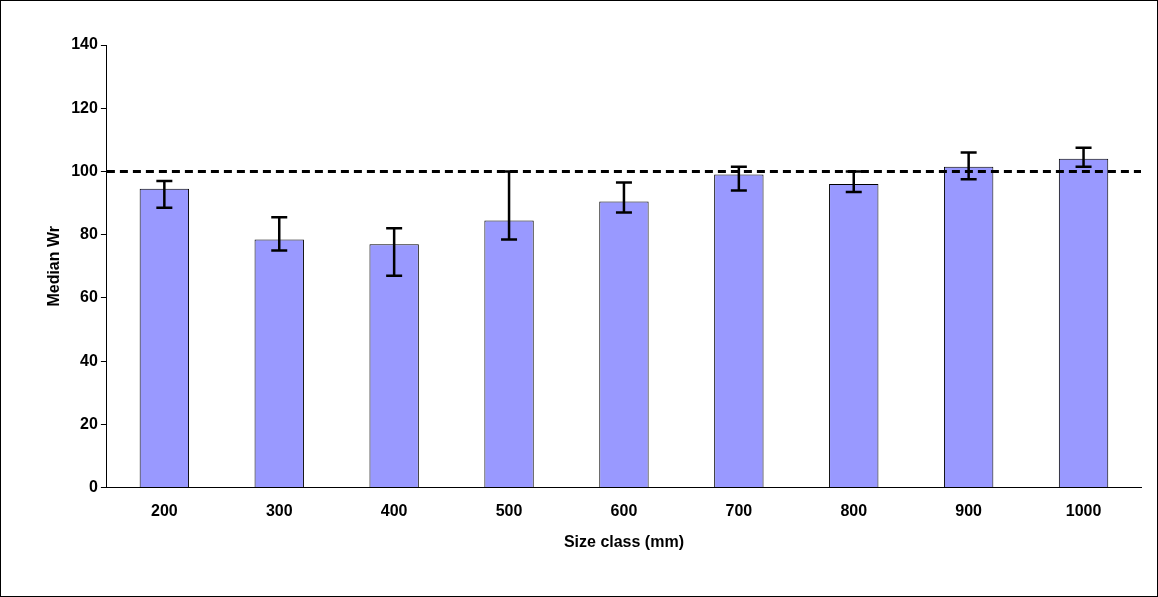 Image resolution: width=1158 pixels, height=597 pixels. I want to click on y-tick-label: 60, so click(89, 297).